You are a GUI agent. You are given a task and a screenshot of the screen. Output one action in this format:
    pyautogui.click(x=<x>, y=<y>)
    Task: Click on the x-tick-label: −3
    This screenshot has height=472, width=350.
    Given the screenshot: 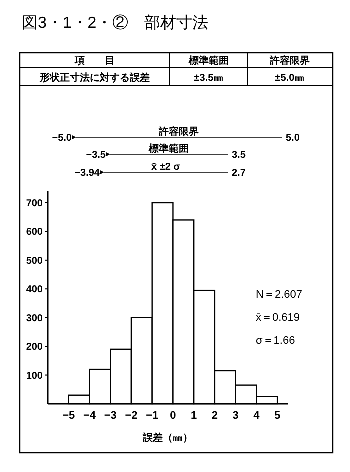 What is the action you would take?
    pyautogui.click(x=110, y=416)
    